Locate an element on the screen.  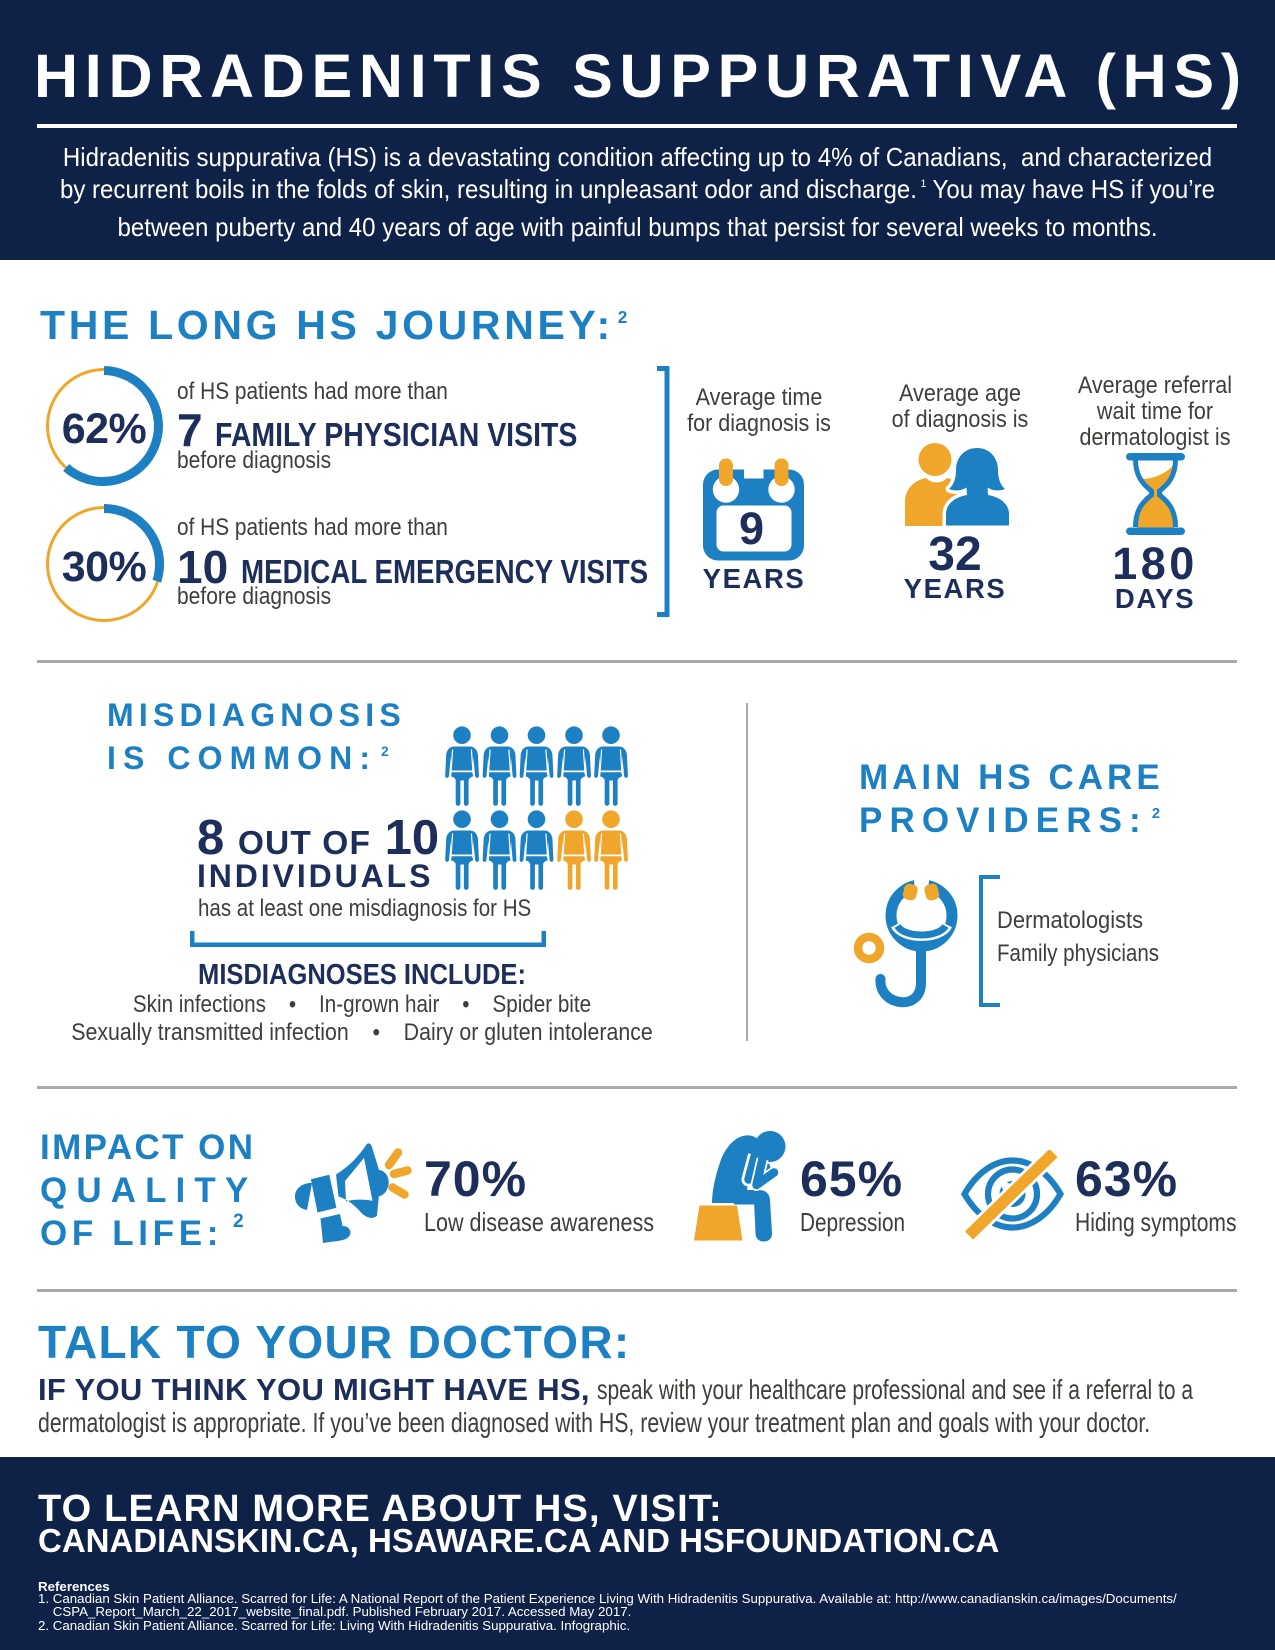
svg-text: 30% is located at coordinates (104, 567).